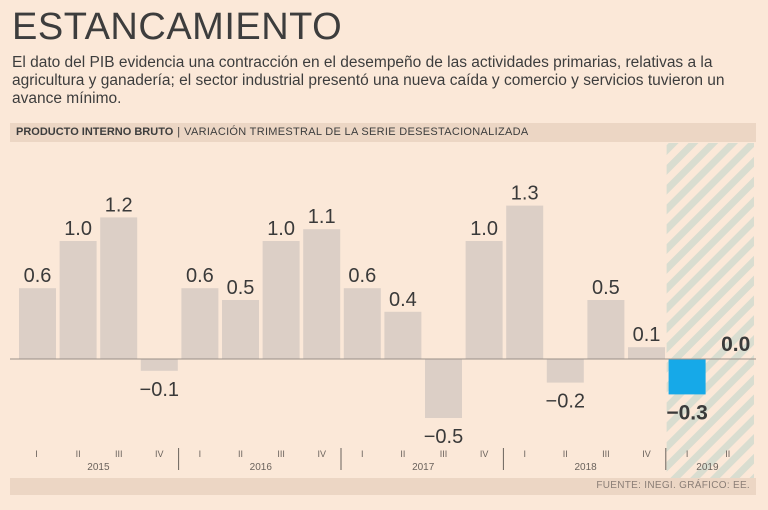 Image resolution: width=768 pixels, height=510 pixels. I want to click on quarter-tick-label-9: II, so click(402, 454).